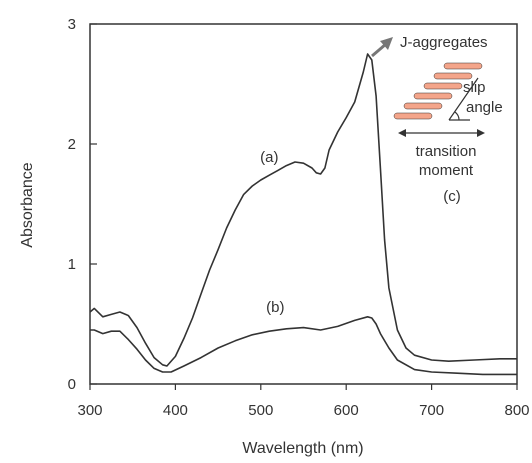  I want to click on x-axis-title: Wavelength (nm), so click(302, 448).